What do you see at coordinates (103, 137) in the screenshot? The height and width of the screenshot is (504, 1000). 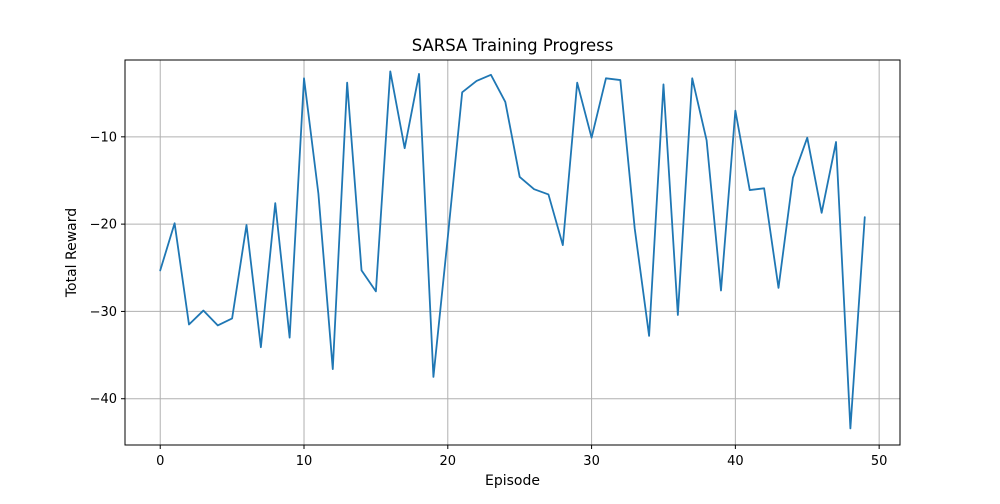 I see `y-tick-label: −10` at bounding box center [103, 137].